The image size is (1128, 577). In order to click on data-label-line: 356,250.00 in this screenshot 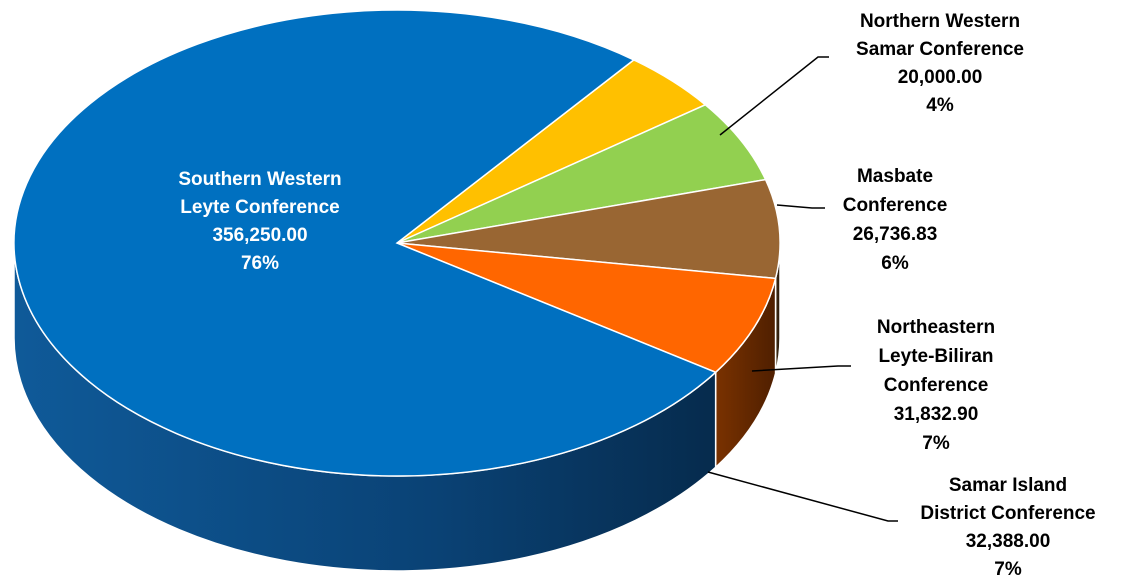, I will do `click(259, 235)`.